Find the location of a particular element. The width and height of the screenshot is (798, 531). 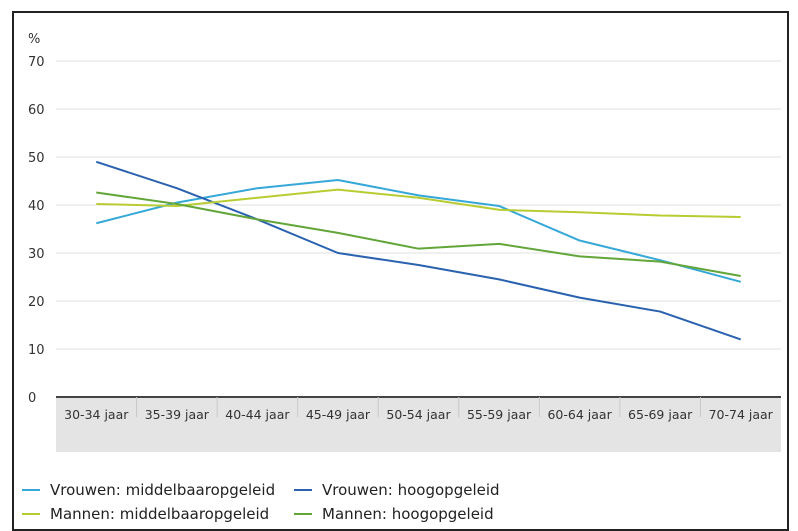

x-tick-label: 30-34 jaar is located at coordinates (96, 414).